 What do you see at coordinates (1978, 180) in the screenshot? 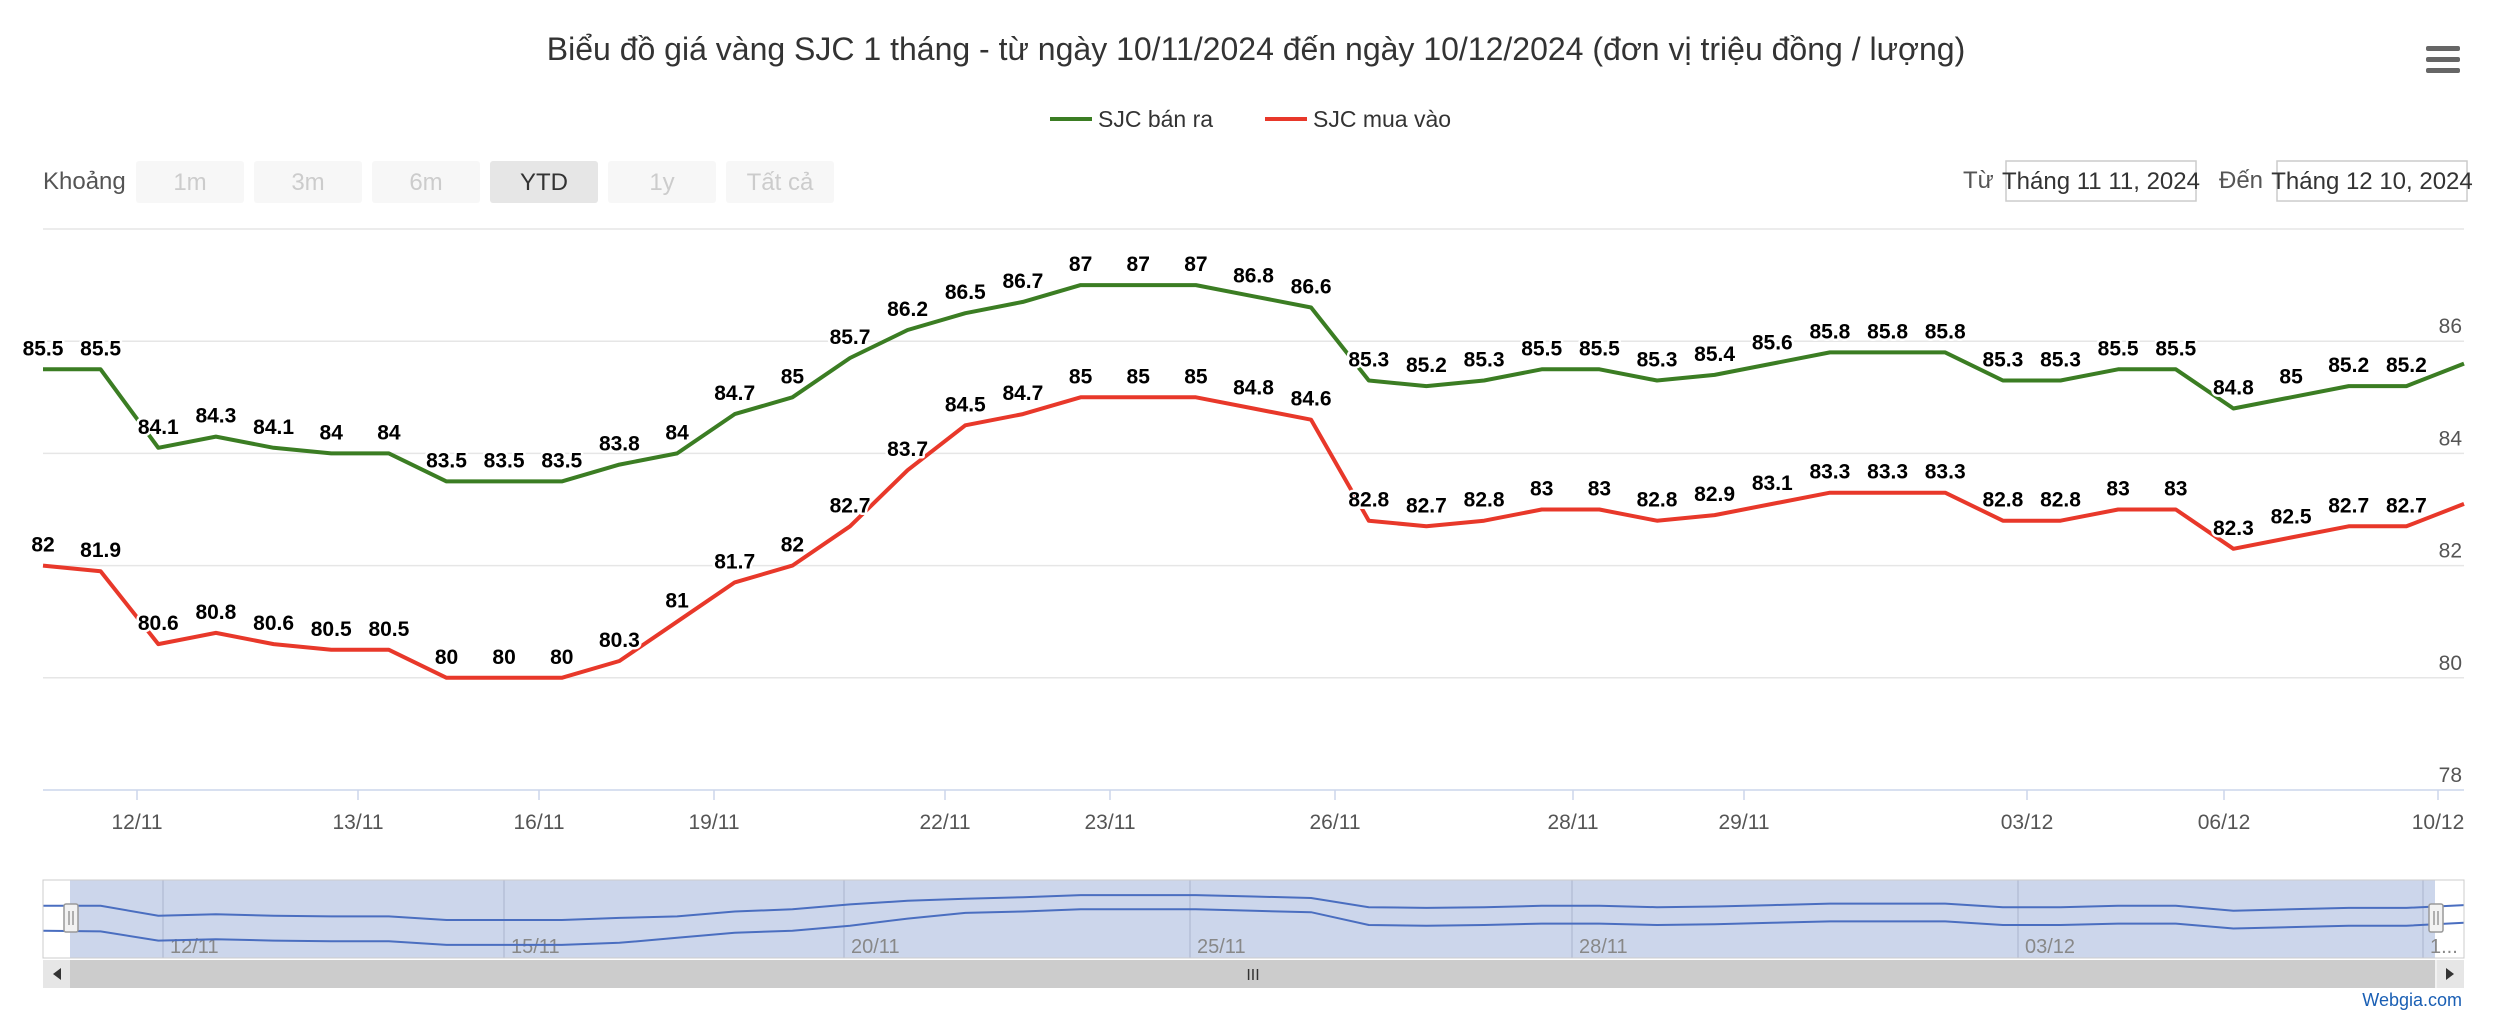
I see `from-label: Từ` at bounding box center [1978, 180].